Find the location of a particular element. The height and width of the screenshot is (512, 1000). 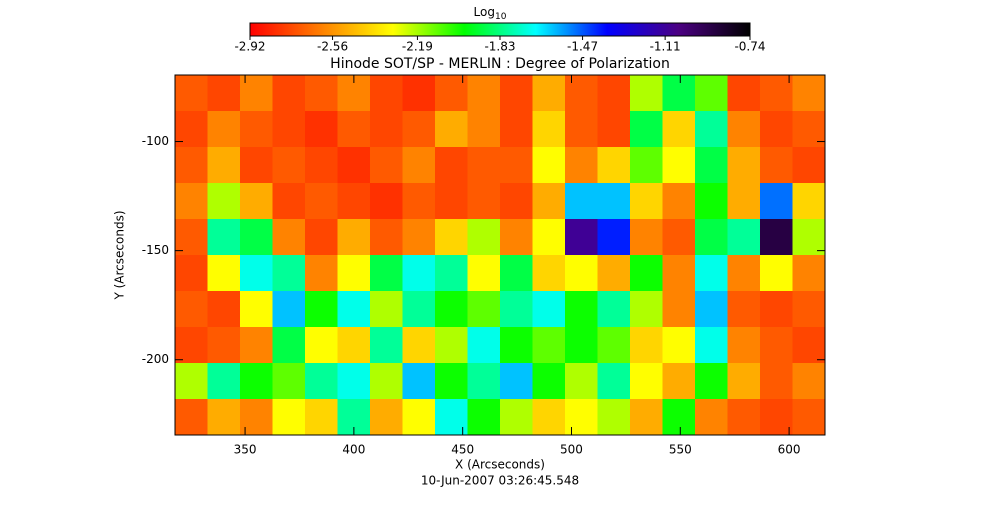

y-tick-label: -150 is located at coordinates (155, 250).